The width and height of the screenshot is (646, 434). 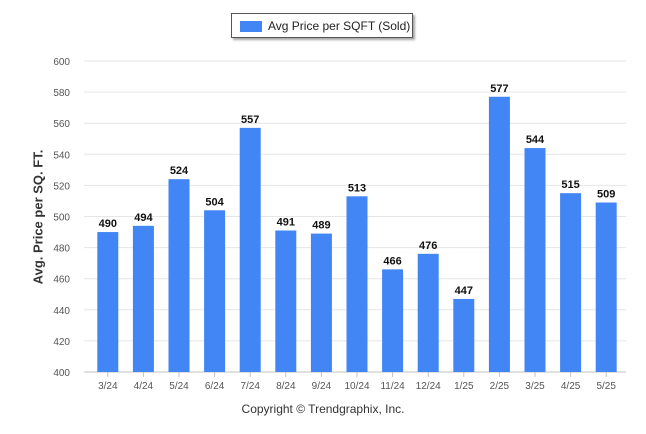 I want to click on x-tick-label: 9/24, so click(x=322, y=386).